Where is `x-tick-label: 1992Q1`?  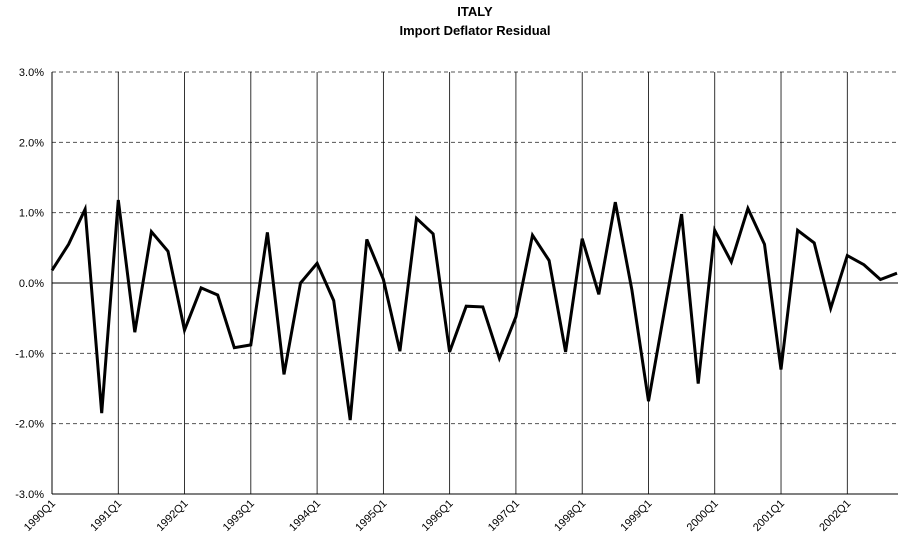 x-tick-label: 1992Q1 is located at coordinates (172, 516).